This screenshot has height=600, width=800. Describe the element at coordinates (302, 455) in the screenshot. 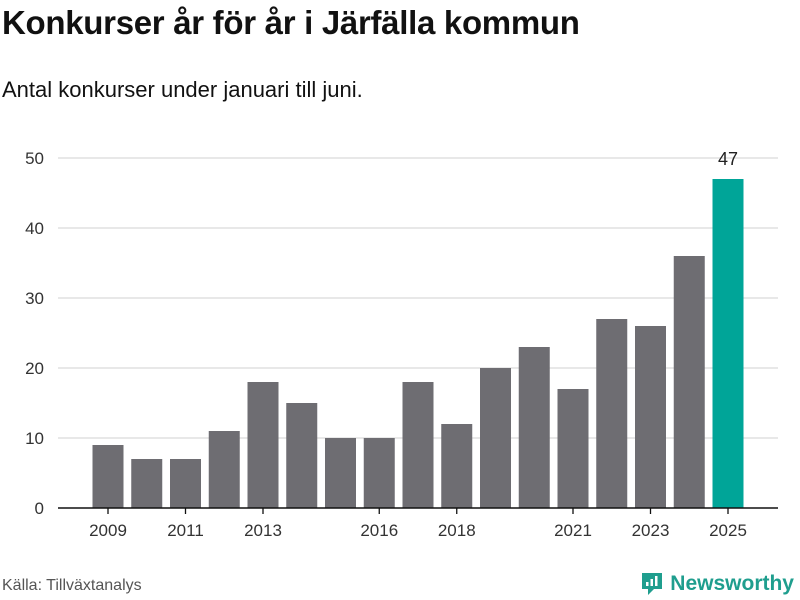

I see `bar-2014` at that location.